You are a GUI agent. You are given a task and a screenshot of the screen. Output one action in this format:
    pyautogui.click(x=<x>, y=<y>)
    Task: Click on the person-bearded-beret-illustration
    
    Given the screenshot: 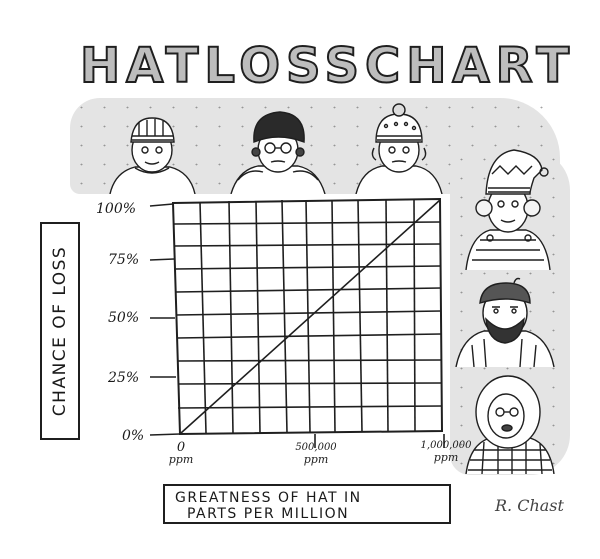 What is the action you would take?
    pyautogui.click(x=505, y=321)
    